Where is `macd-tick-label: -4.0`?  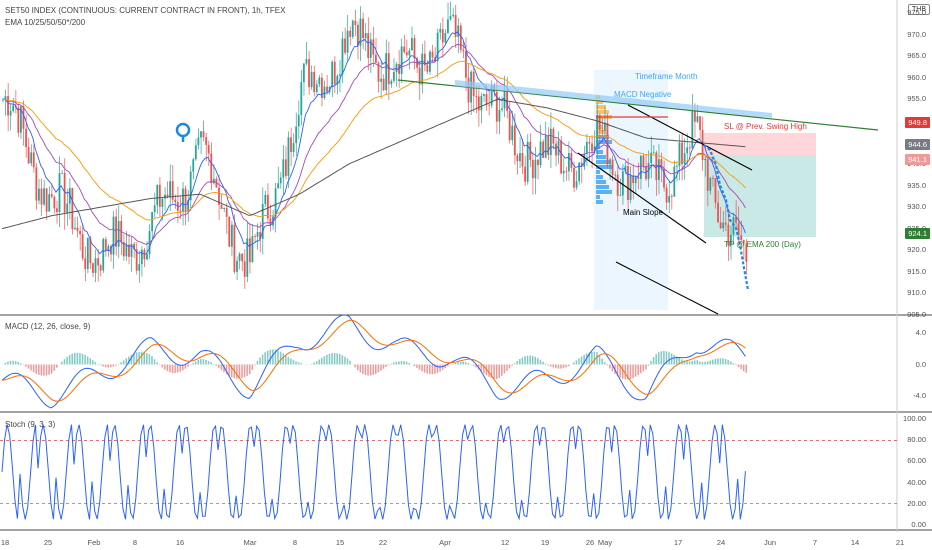 macd-tick-label: -4.0 is located at coordinates (919, 396).